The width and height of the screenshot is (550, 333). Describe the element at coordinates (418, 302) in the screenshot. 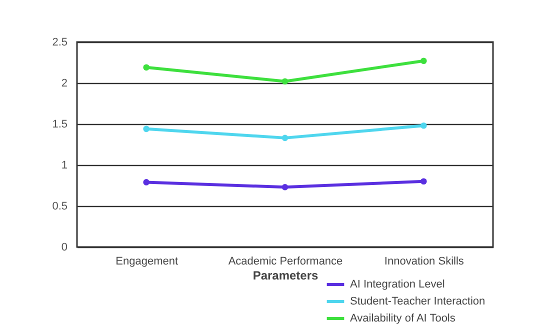

I see `legend-label: Student-Teacher Interaction` at that location.